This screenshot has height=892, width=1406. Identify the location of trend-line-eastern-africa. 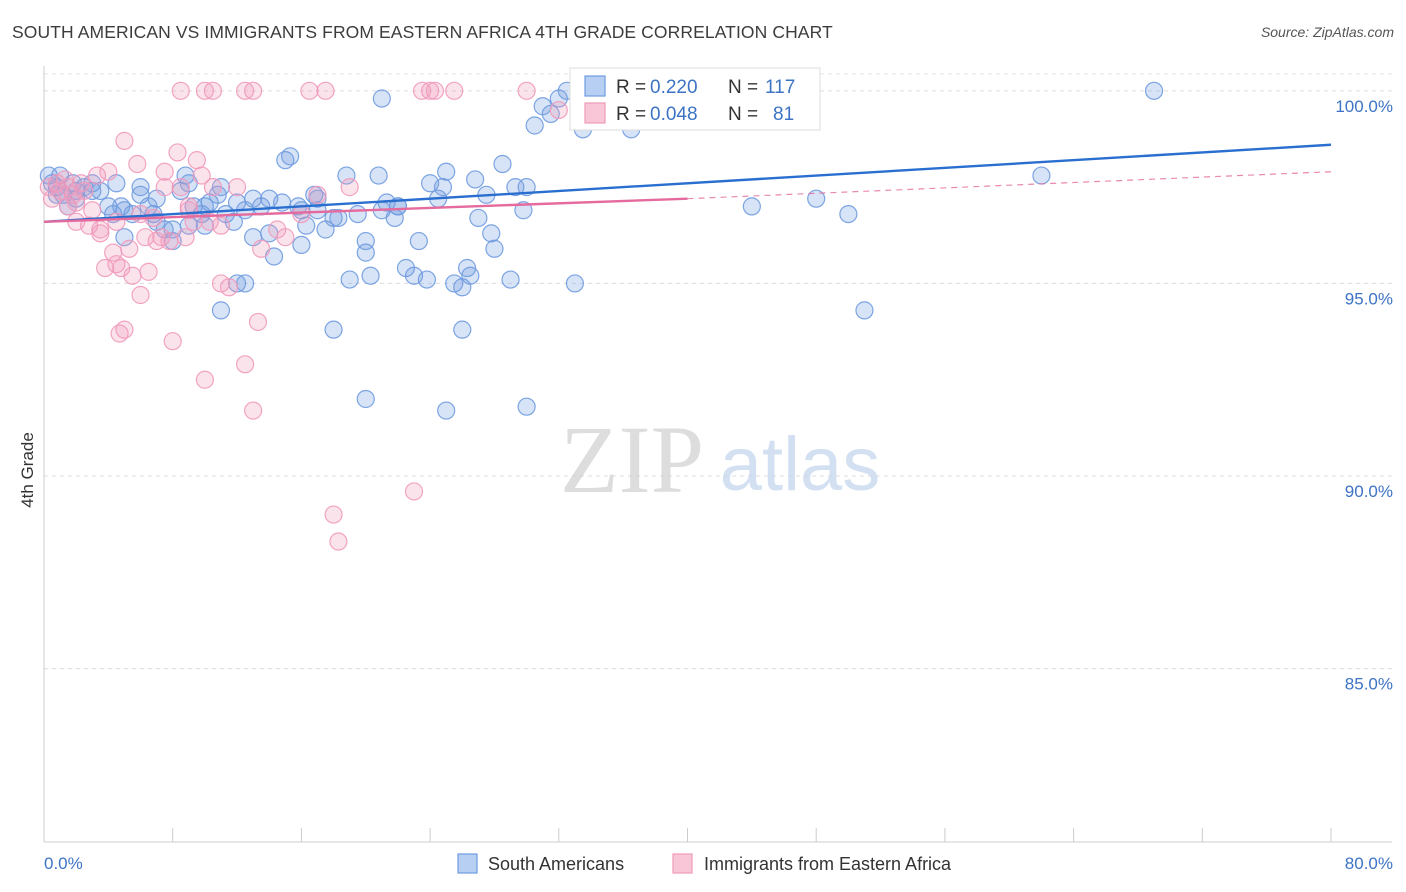
(365, 210).